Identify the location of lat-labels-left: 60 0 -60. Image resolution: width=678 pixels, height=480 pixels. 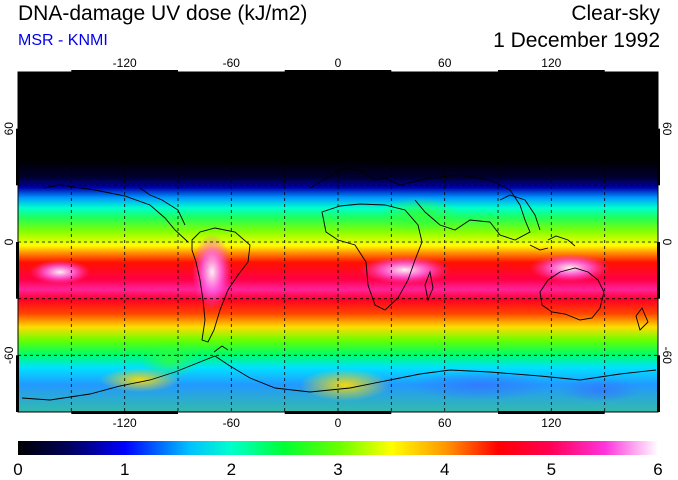
(9, 243).